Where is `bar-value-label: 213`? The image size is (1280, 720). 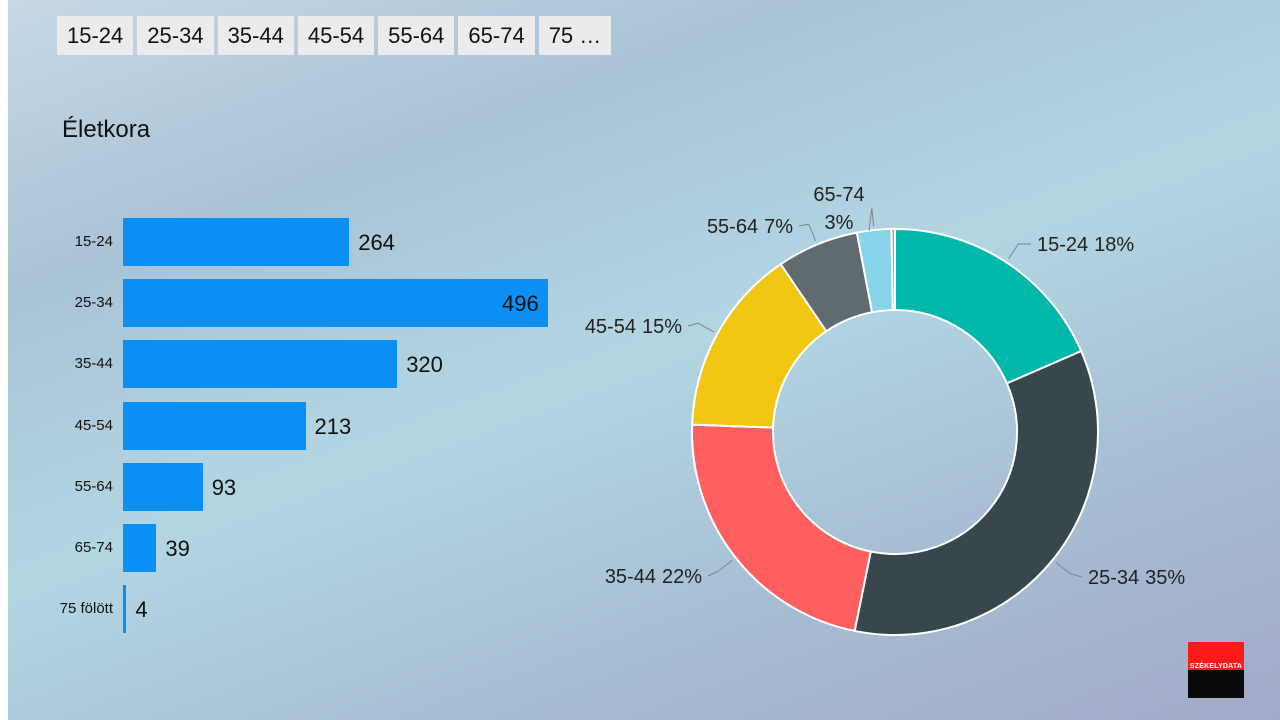 bar-value-label: 213 is located at coordinates (333, 426).